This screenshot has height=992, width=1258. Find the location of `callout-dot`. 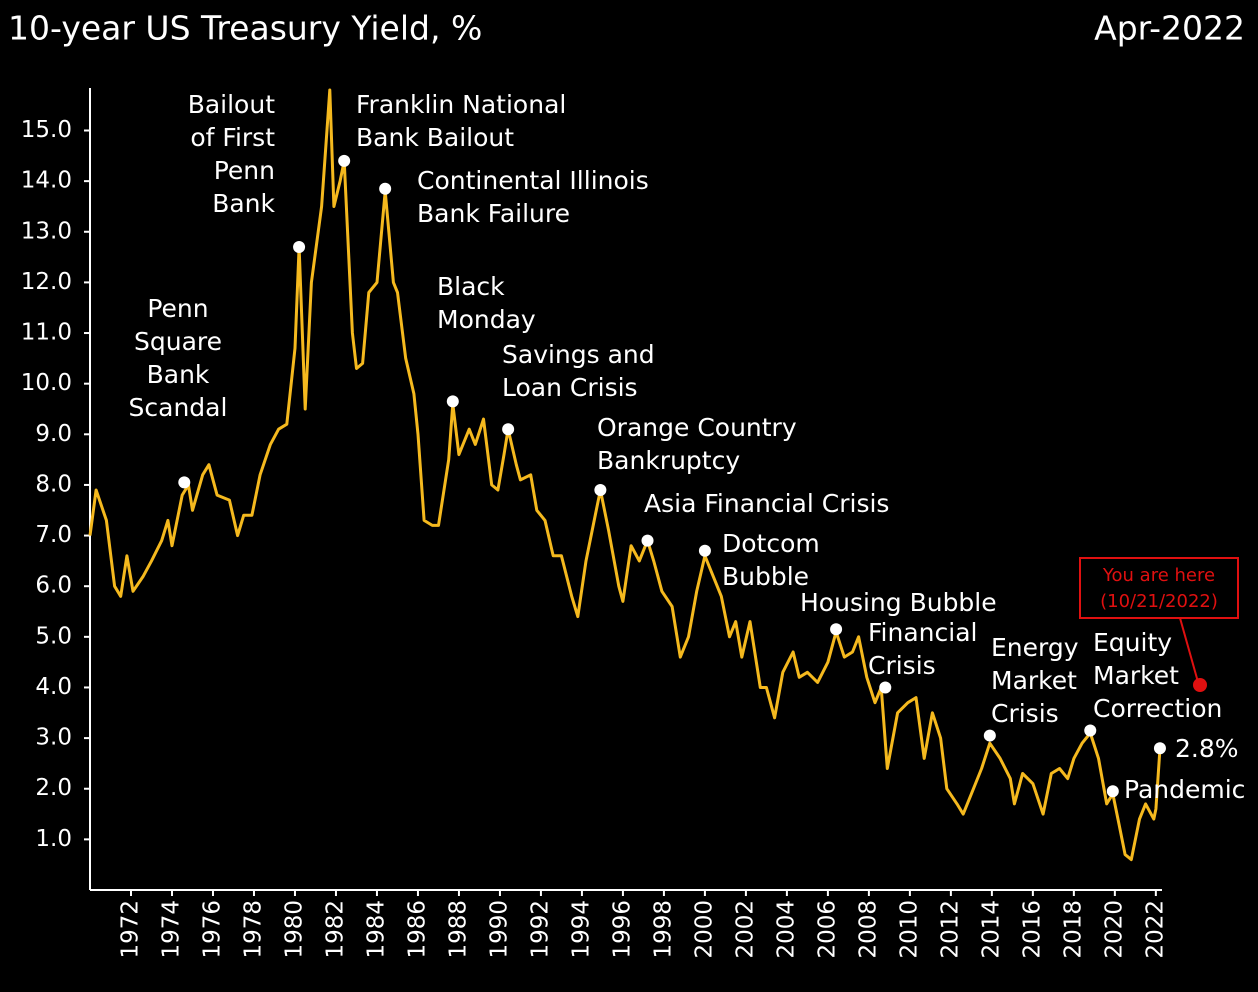

callout-dot is located at coordinates (1200, 685).